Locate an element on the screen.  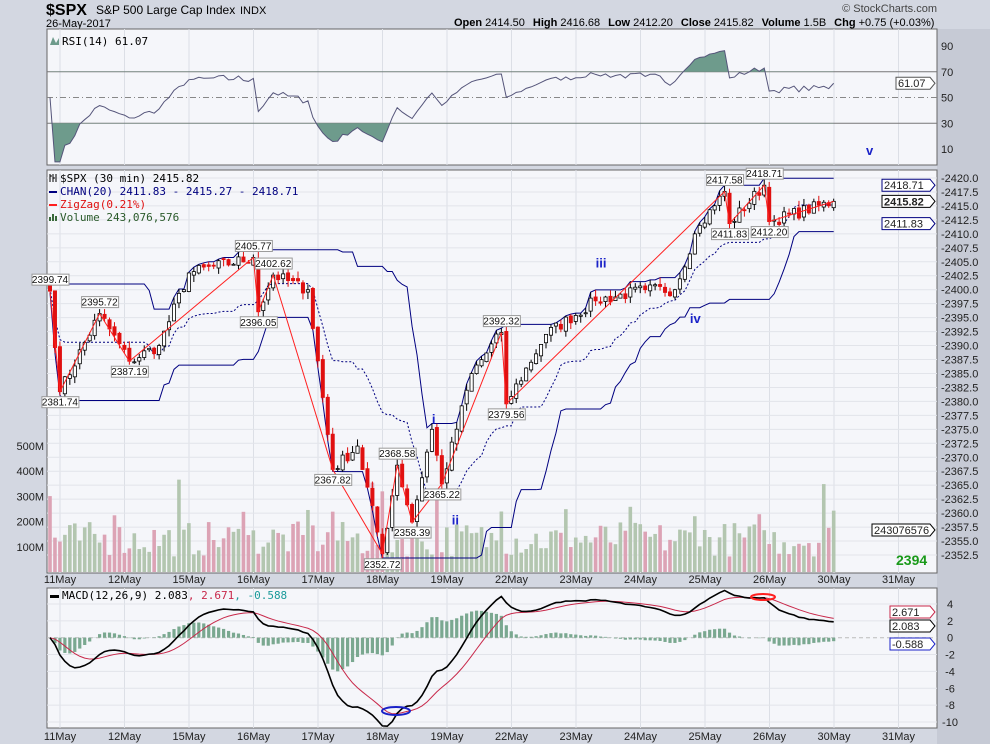
zigzag-label: 2396.05 is located at coordinates (258, 323).